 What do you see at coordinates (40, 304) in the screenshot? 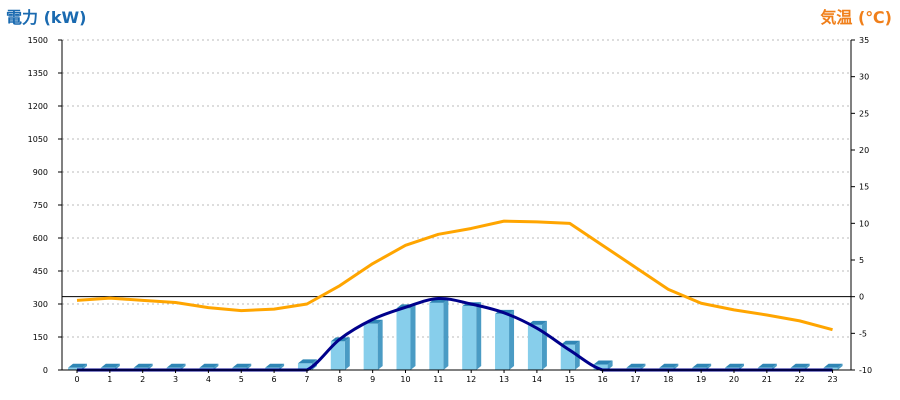
I see `left-tick-label: 300` at bounding box center [40, 304].